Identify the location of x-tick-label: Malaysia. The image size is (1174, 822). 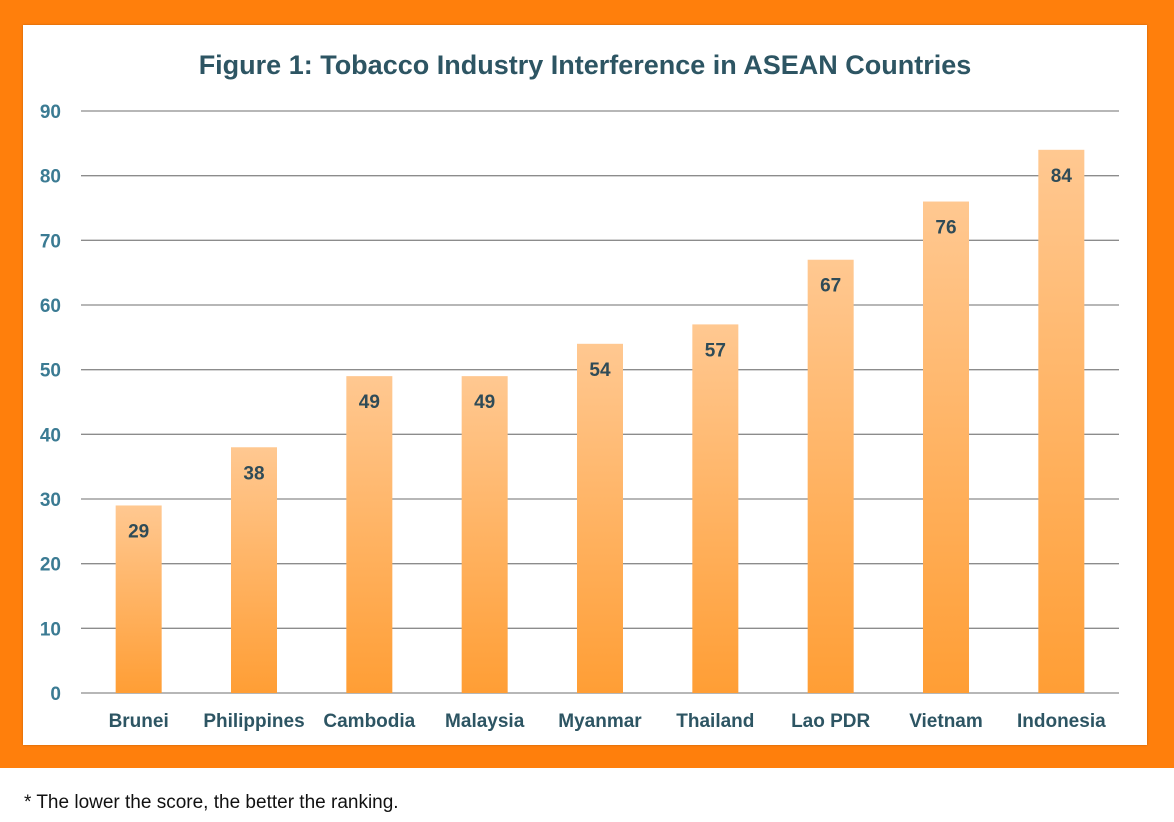
(485, 721).